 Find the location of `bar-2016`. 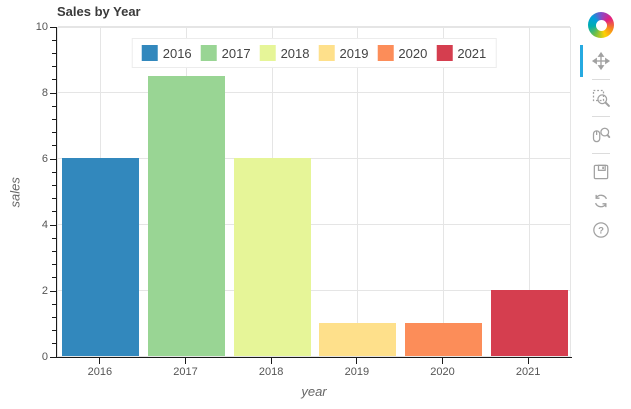

bar-2016 is located at coordinates (101, 257).